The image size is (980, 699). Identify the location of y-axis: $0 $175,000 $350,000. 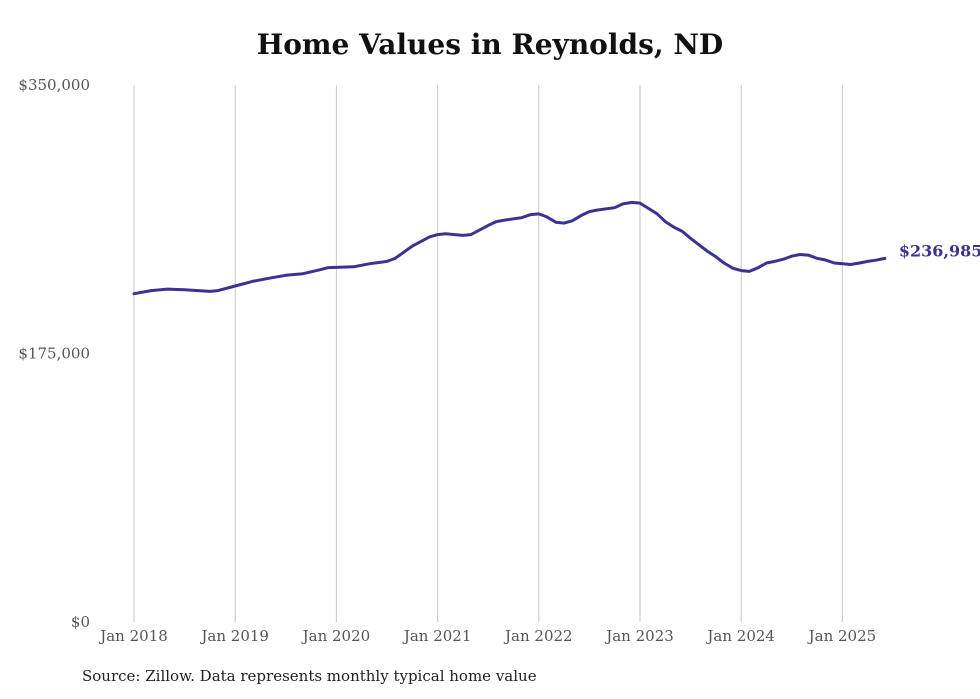
(54, 353).